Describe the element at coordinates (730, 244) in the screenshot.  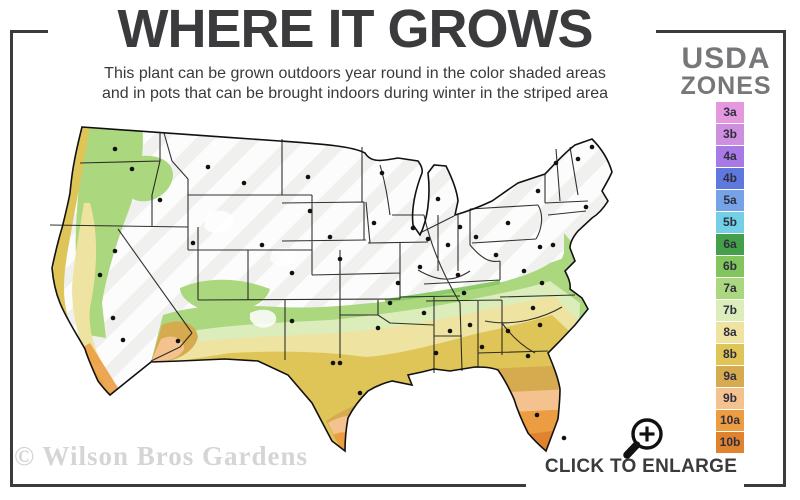
I see `legend-swatch-6a: 6a` at that location.